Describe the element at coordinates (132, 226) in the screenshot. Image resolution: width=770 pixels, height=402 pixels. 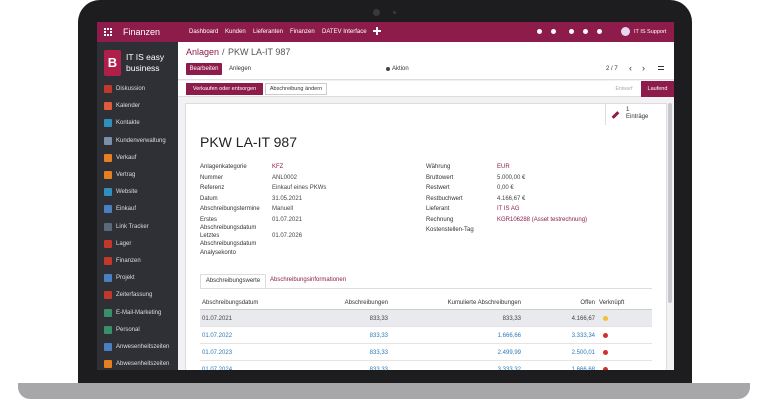
I see `sidebar-item: Link Tracker` at that location.